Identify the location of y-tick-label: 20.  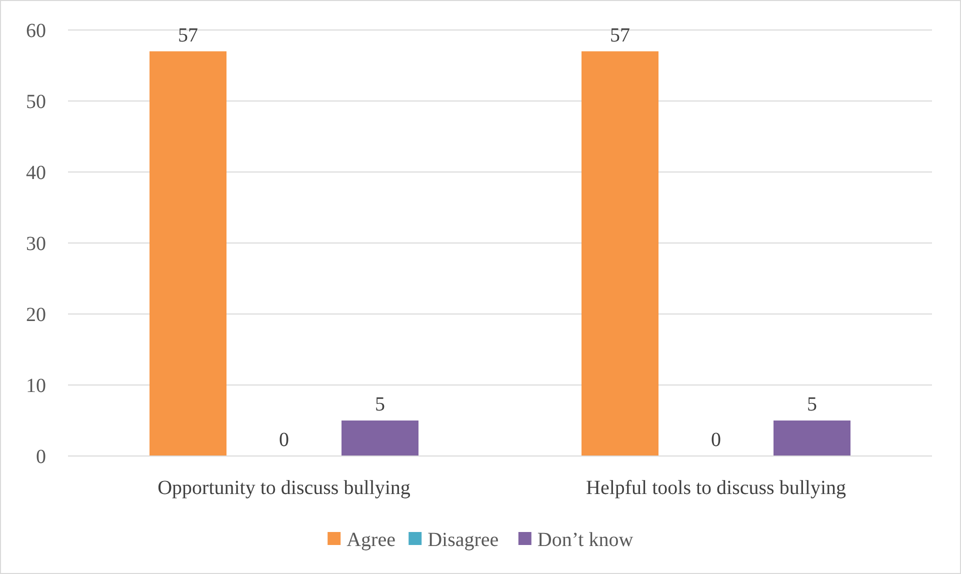
(36, 315).